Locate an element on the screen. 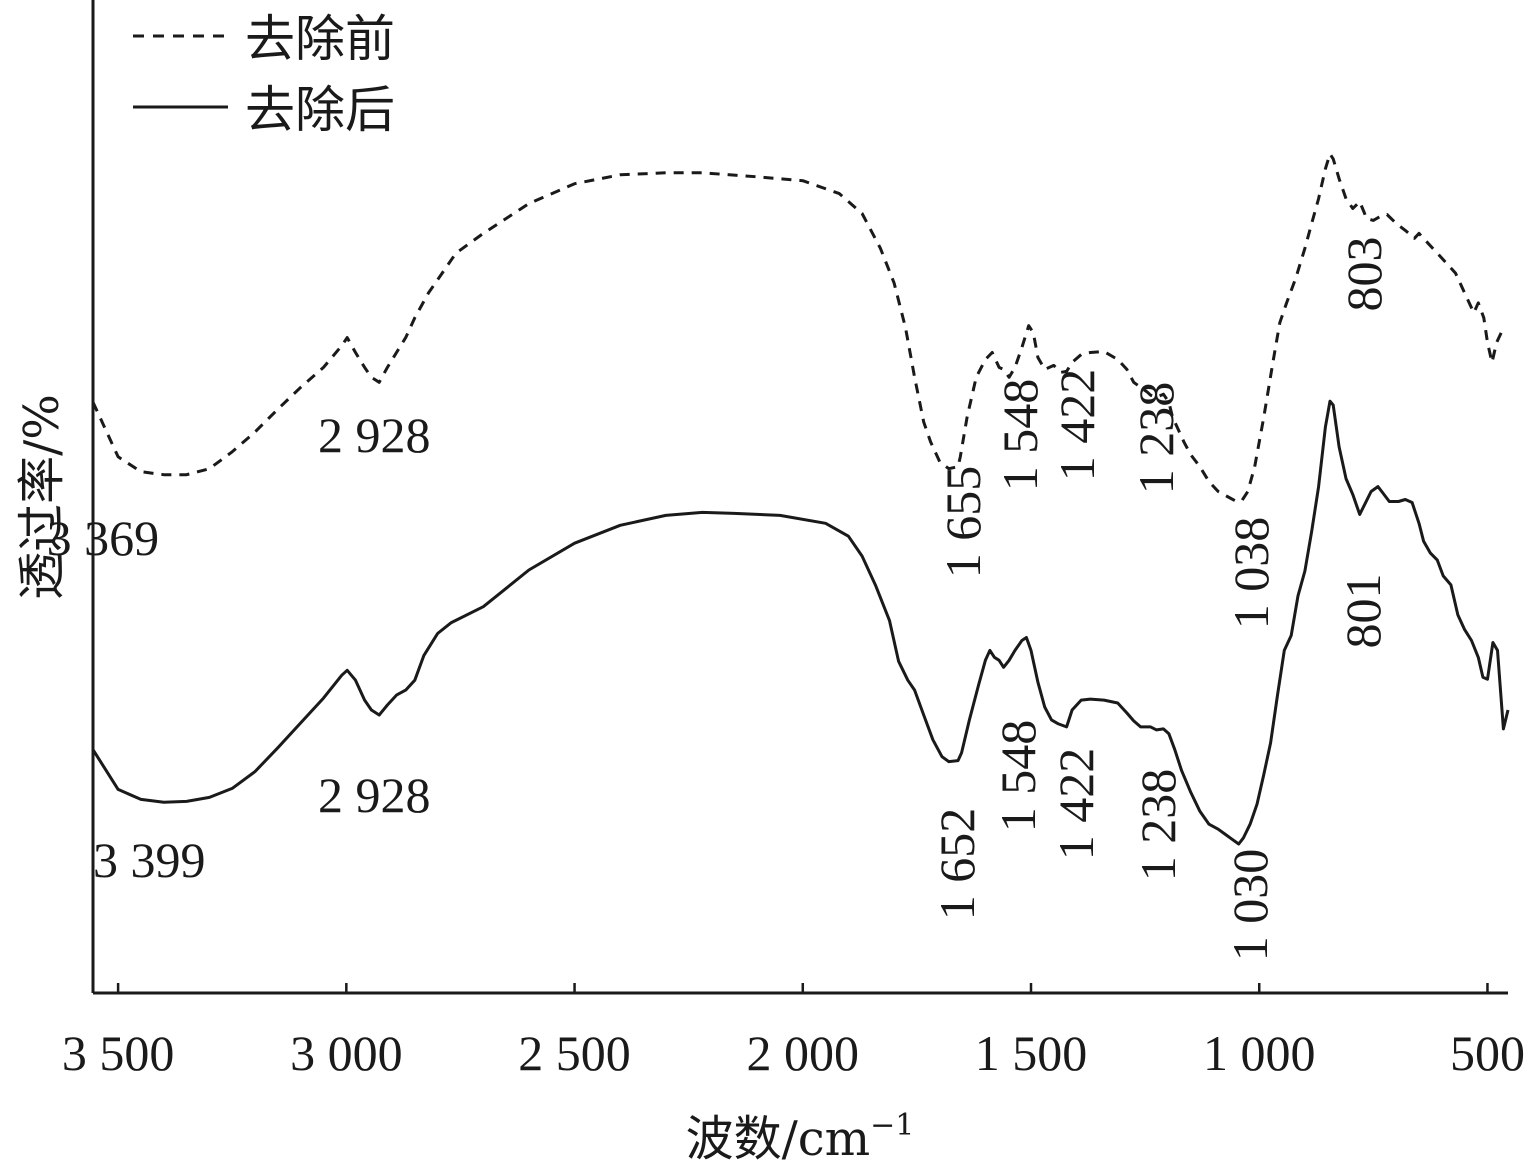  peak-label-before: 1 655 is located at coordinates (963, 522).